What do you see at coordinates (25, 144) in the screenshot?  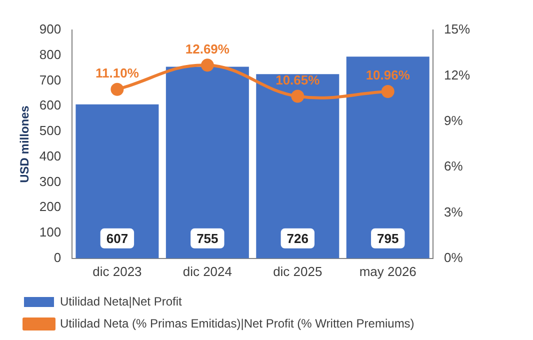 I see `y-axis-title: USD millones` at bounding box center [25, 144].